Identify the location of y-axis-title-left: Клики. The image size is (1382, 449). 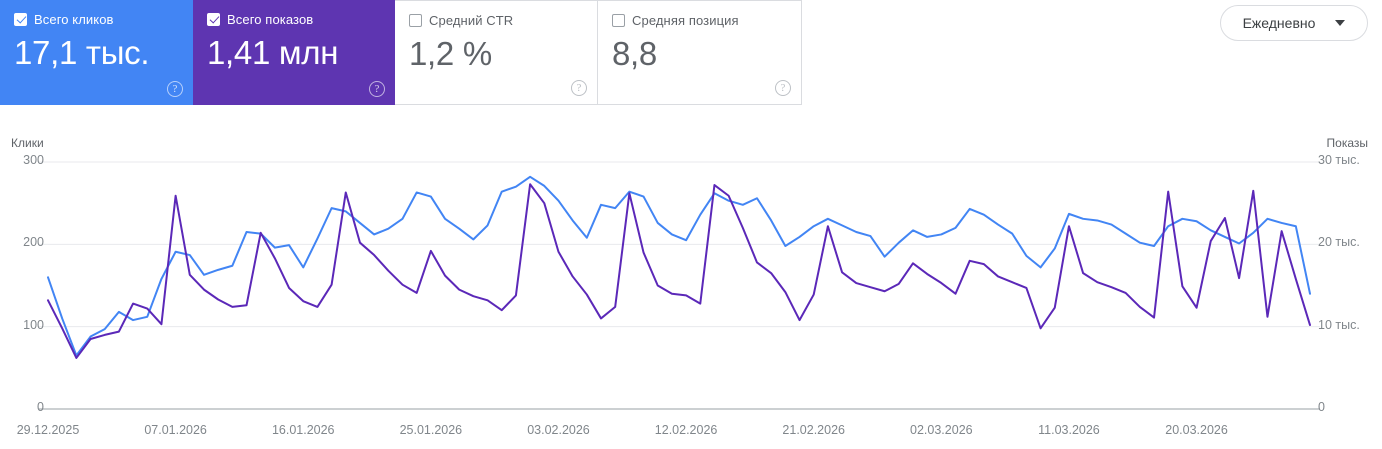
(27, 143).